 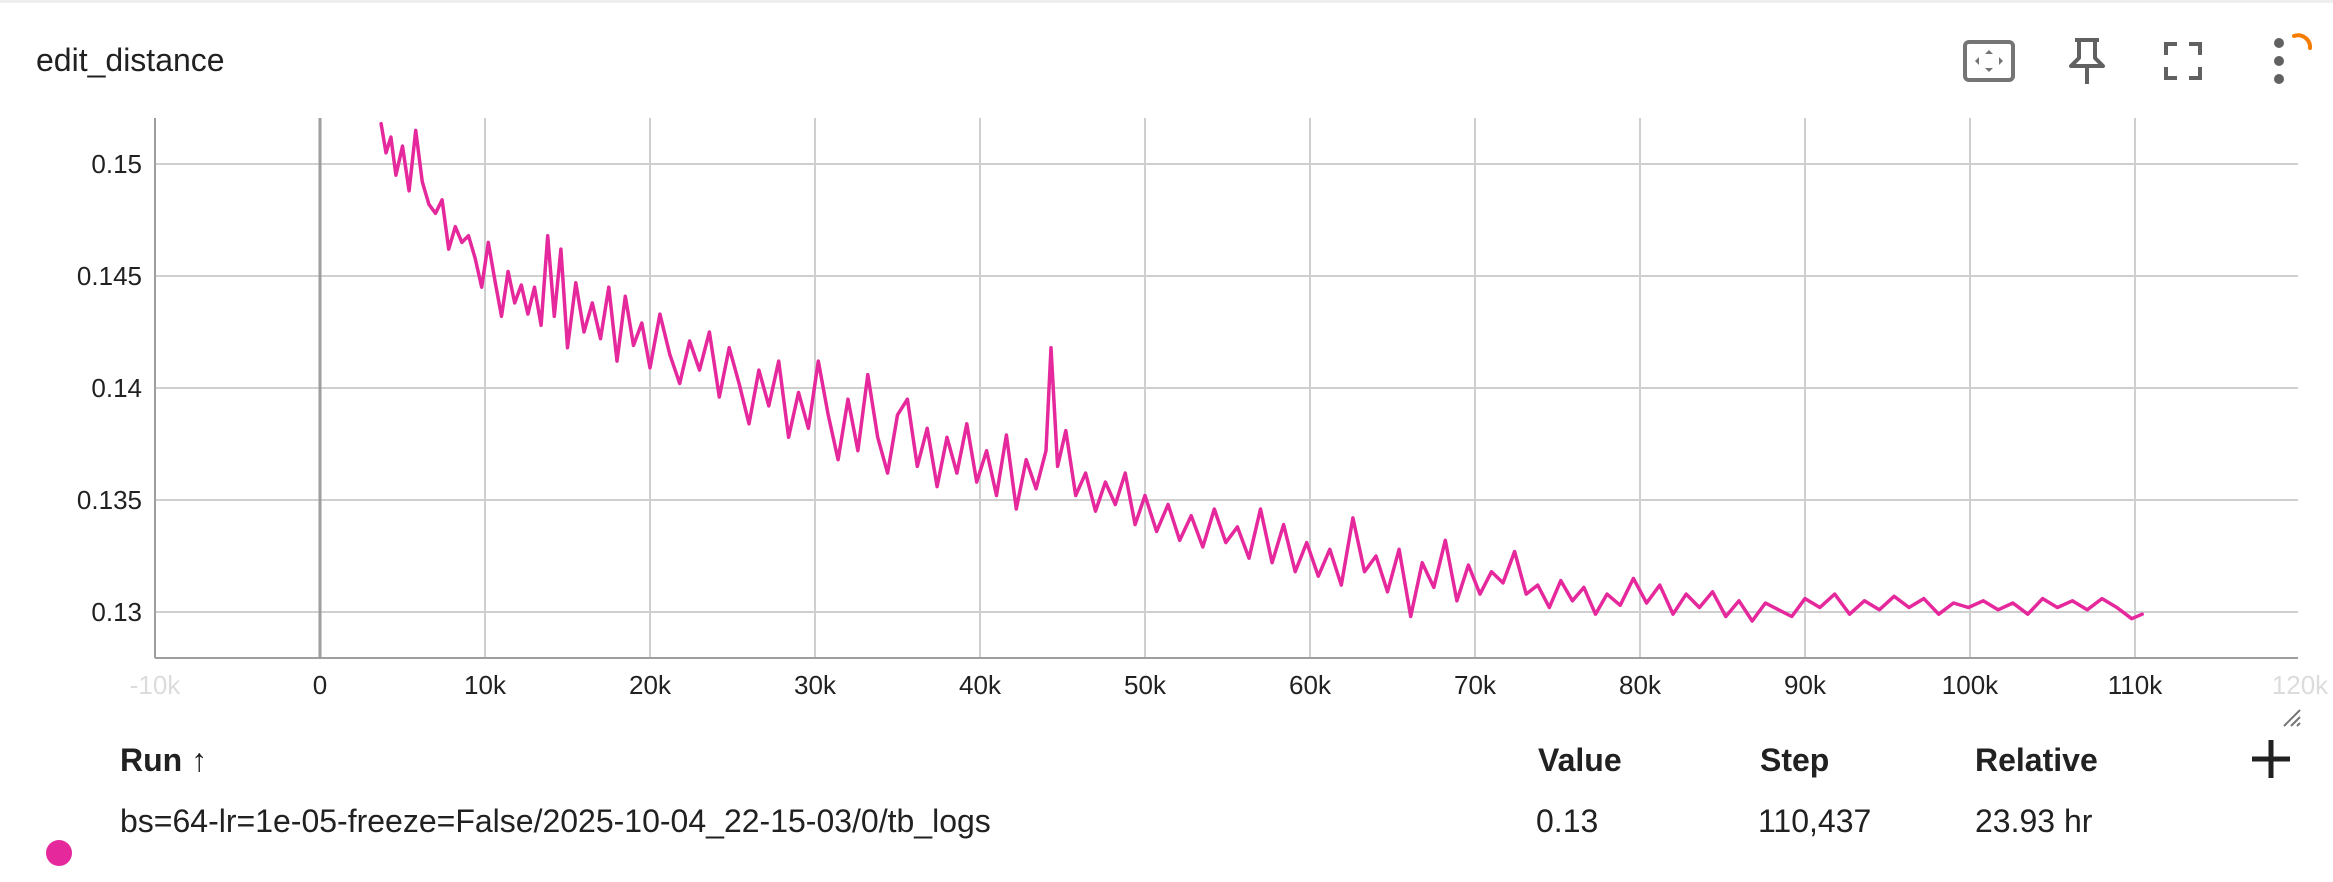 What do you see at coordinates (109, 500) in the screenshot?
I see `y-tick-label: 0.135` at bounding box center [109, 500].